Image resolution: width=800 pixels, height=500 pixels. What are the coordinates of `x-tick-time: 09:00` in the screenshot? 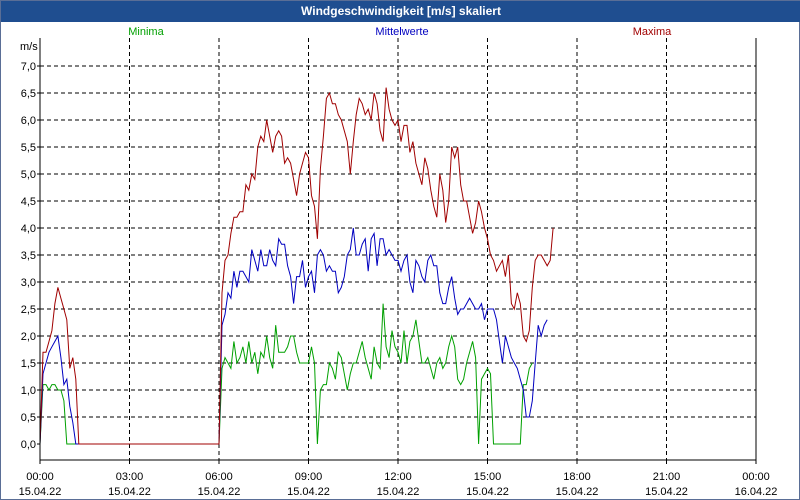 It's located at (309, 477).